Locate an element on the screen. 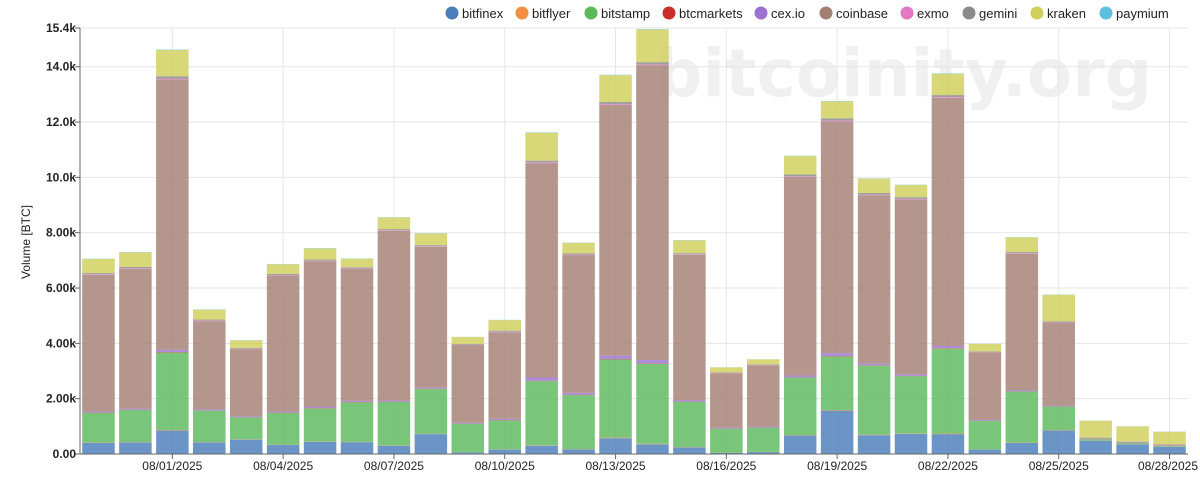 Image resolution: width=1200 pixels, height=496 pixels. y-tick-label-1: 2.00k is located at coordinates (61, 399).